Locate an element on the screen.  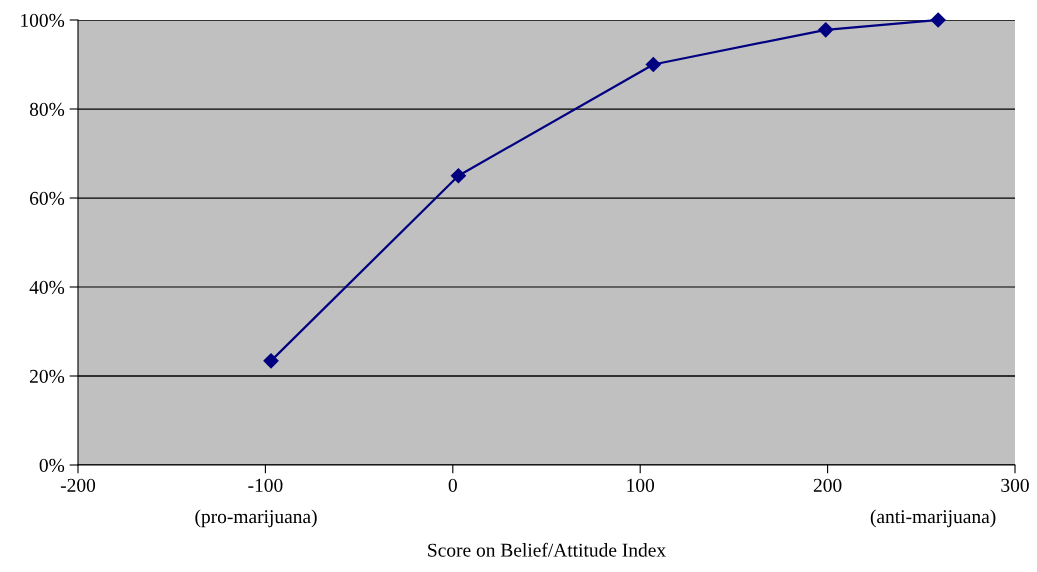
x-tick-label: 0 is located at coordinates (452, 485).